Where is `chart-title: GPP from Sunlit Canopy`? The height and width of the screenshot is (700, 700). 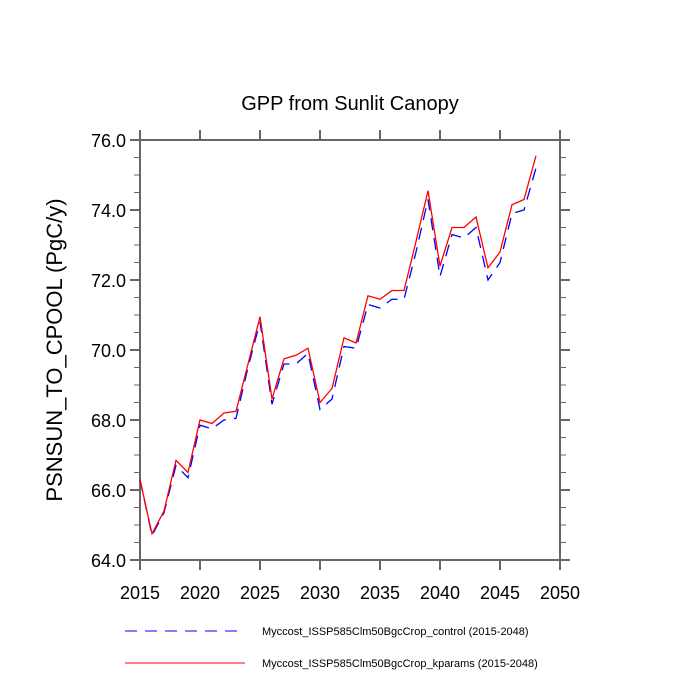 chart-title: GPP from Sunlit Canopy is located at coordinates (350, 104).